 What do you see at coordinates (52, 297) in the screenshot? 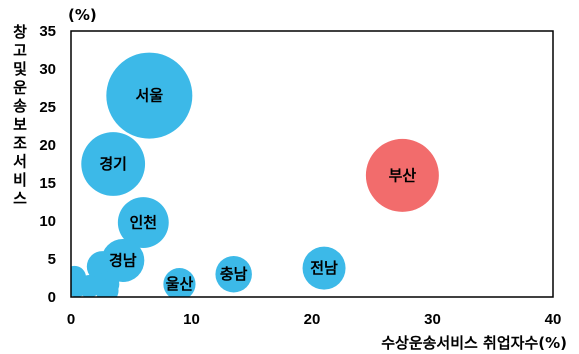
I see `y-tick-label: 0` at bounding box center [52, 297].